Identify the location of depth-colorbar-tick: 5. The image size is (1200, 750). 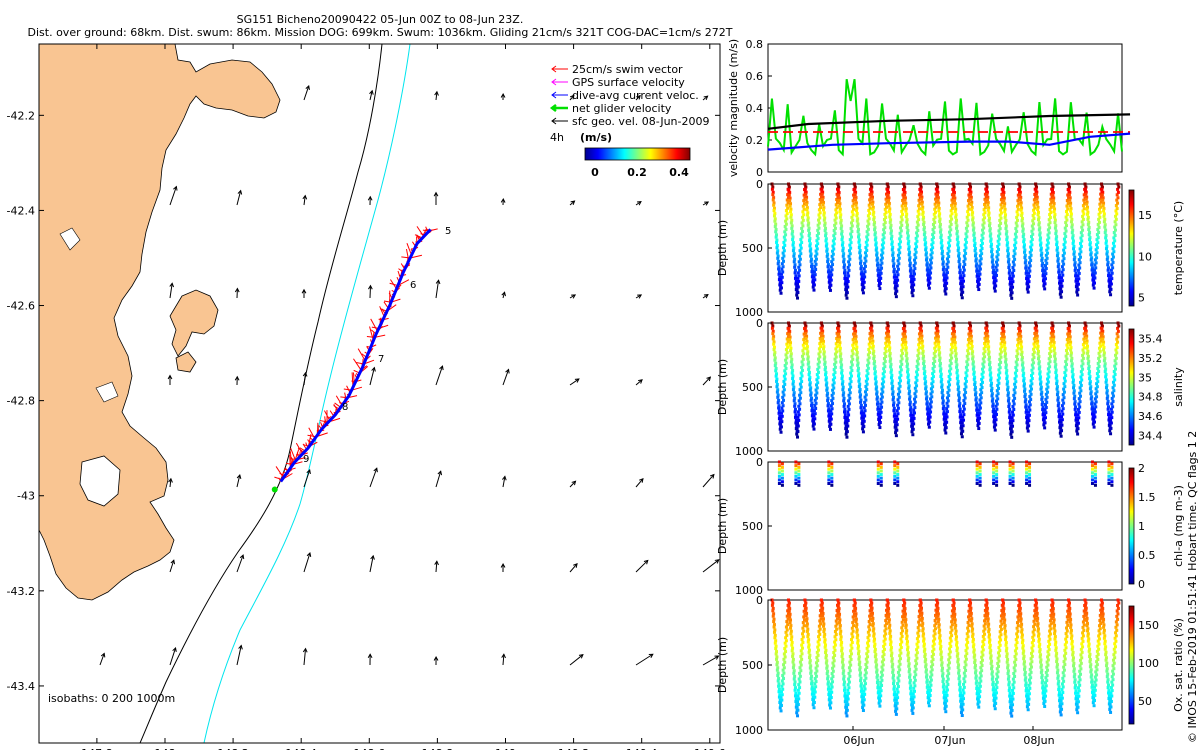
(1141, 298).